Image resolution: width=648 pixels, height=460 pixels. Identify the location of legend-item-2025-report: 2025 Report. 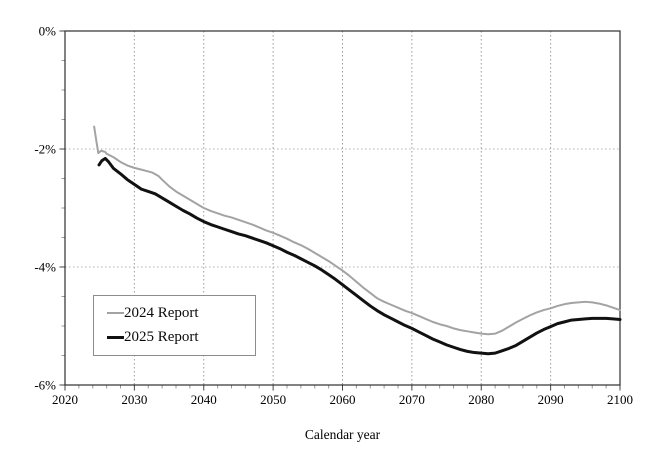
(181, 337).